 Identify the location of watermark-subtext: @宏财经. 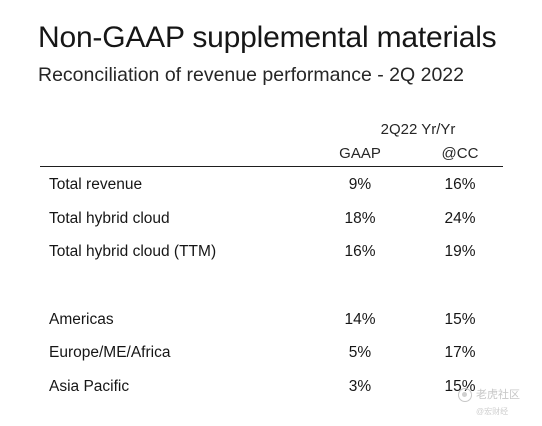
(492, 411).